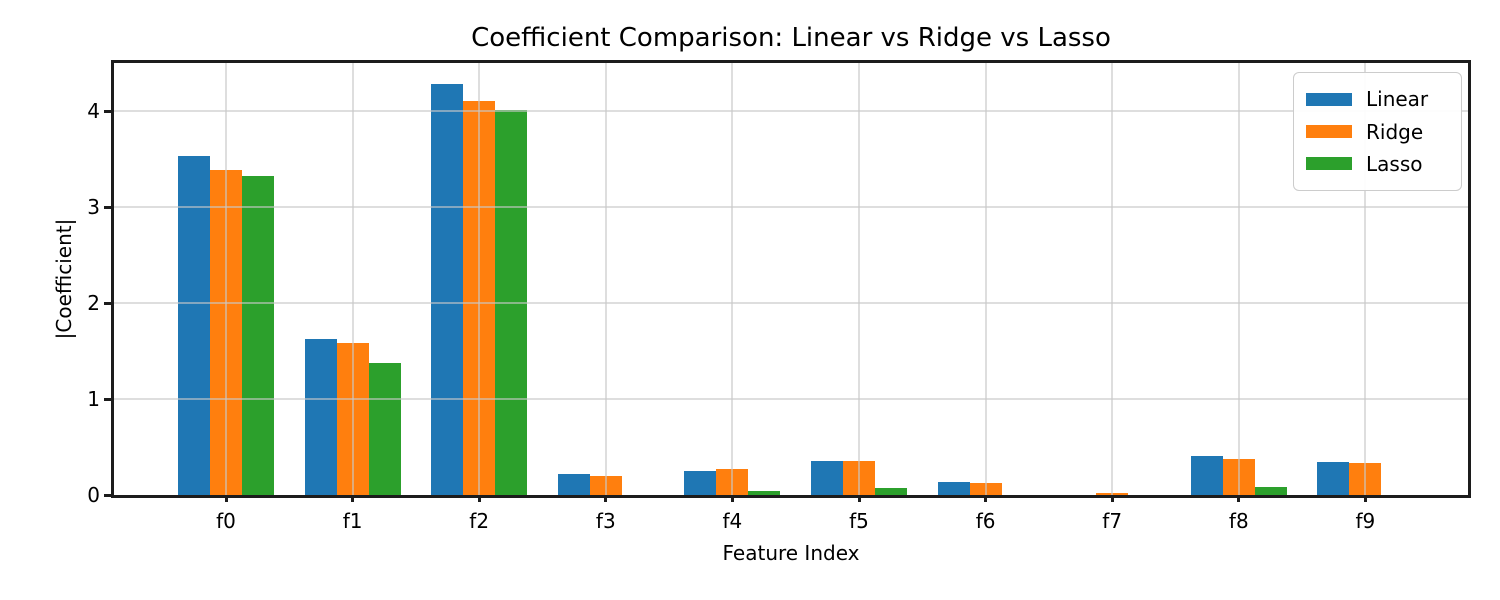 Image resolution: width=1500 pixels, height=600 pixels. What do you see at coordinates (732, 521) in the screenshot?
I see `x-tick-label: f4` at bounding box center [732, 521].